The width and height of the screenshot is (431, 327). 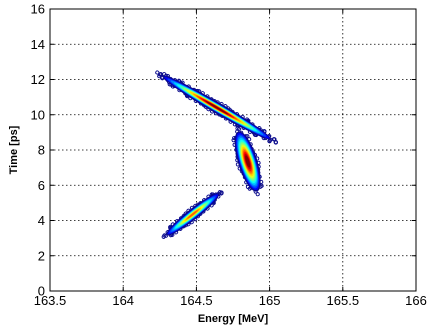 I want to click on y-axis-label: Time [ps], so click(x=14, y=149).